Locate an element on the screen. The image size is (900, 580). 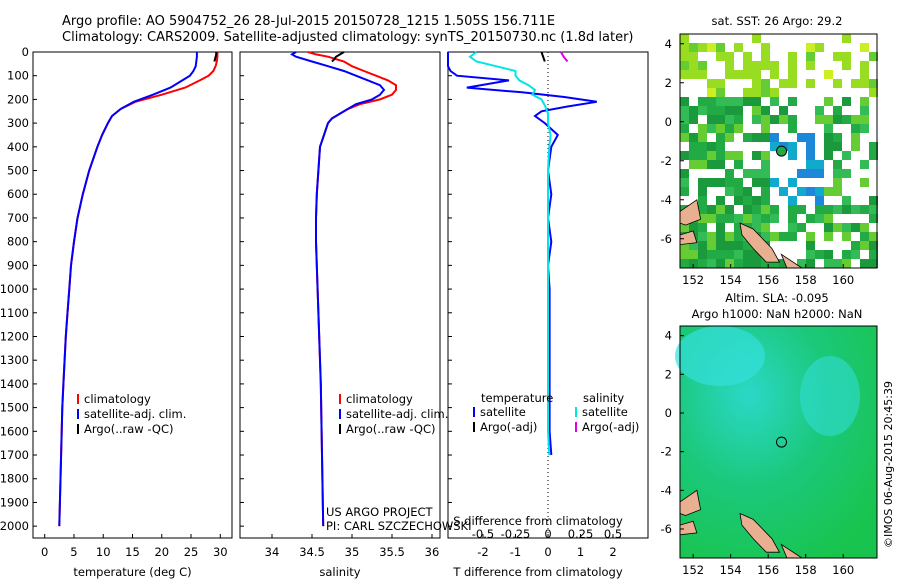
difference-series-line is located at coordinates (564, 57).